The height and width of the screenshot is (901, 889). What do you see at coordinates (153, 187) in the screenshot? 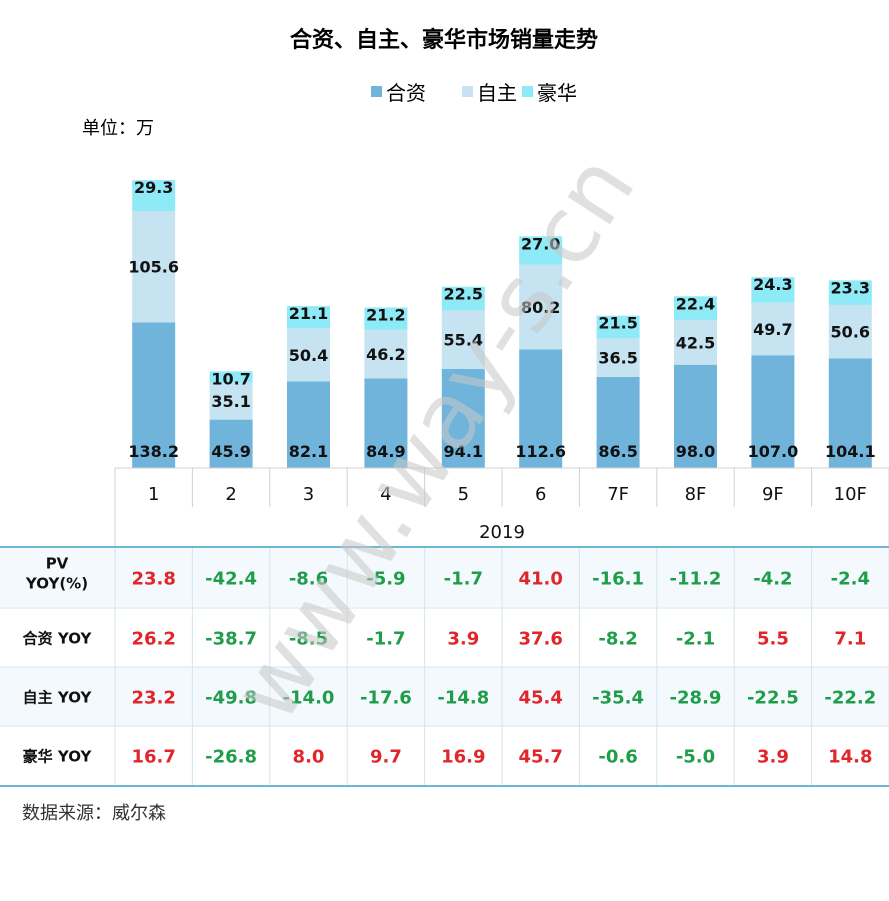
I see `data-label: 29.3` at bounding box center [153, 187].